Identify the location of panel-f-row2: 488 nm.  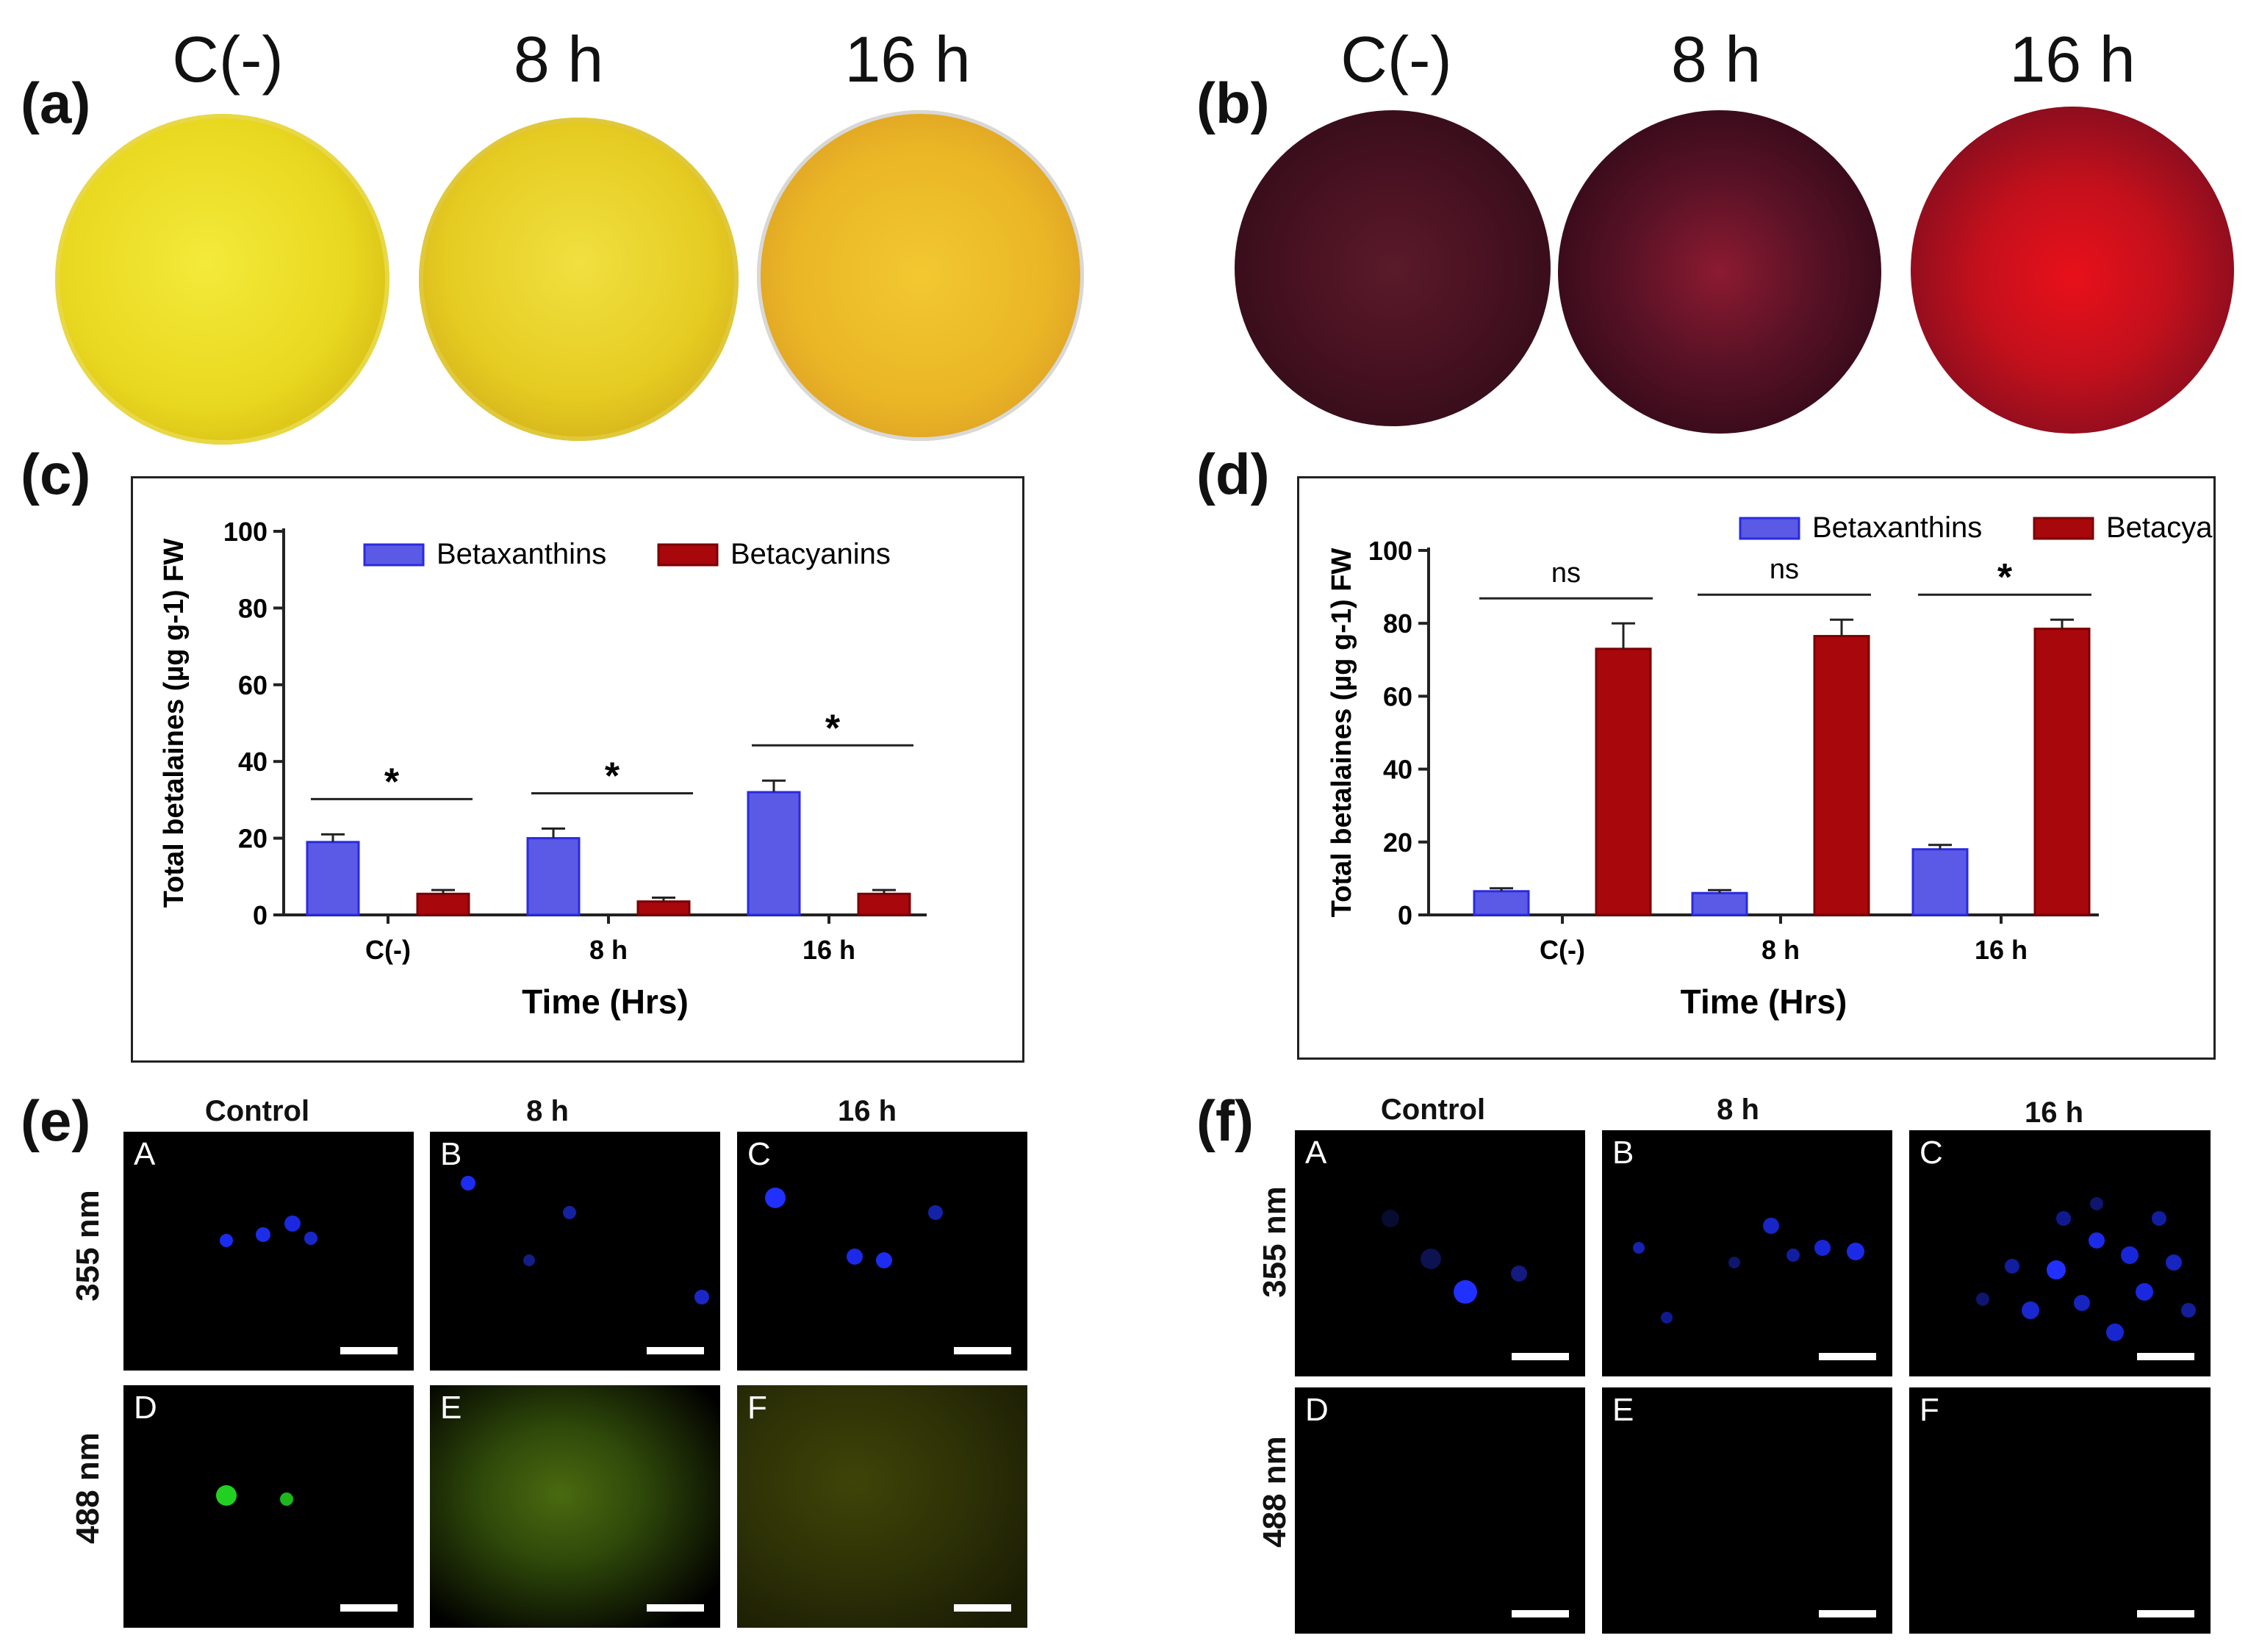
(1275, 1492).